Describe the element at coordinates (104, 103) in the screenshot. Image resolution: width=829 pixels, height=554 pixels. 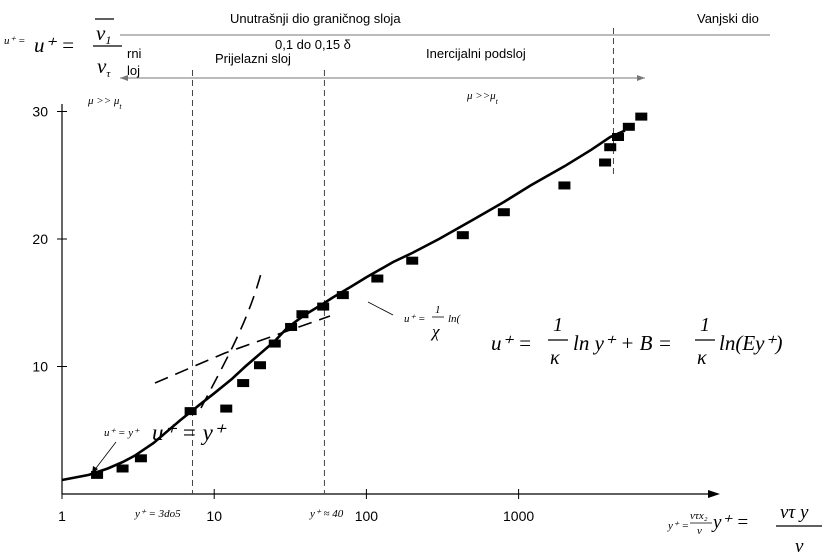
I see `viscous-condition-label: μ >> μt` at that location.